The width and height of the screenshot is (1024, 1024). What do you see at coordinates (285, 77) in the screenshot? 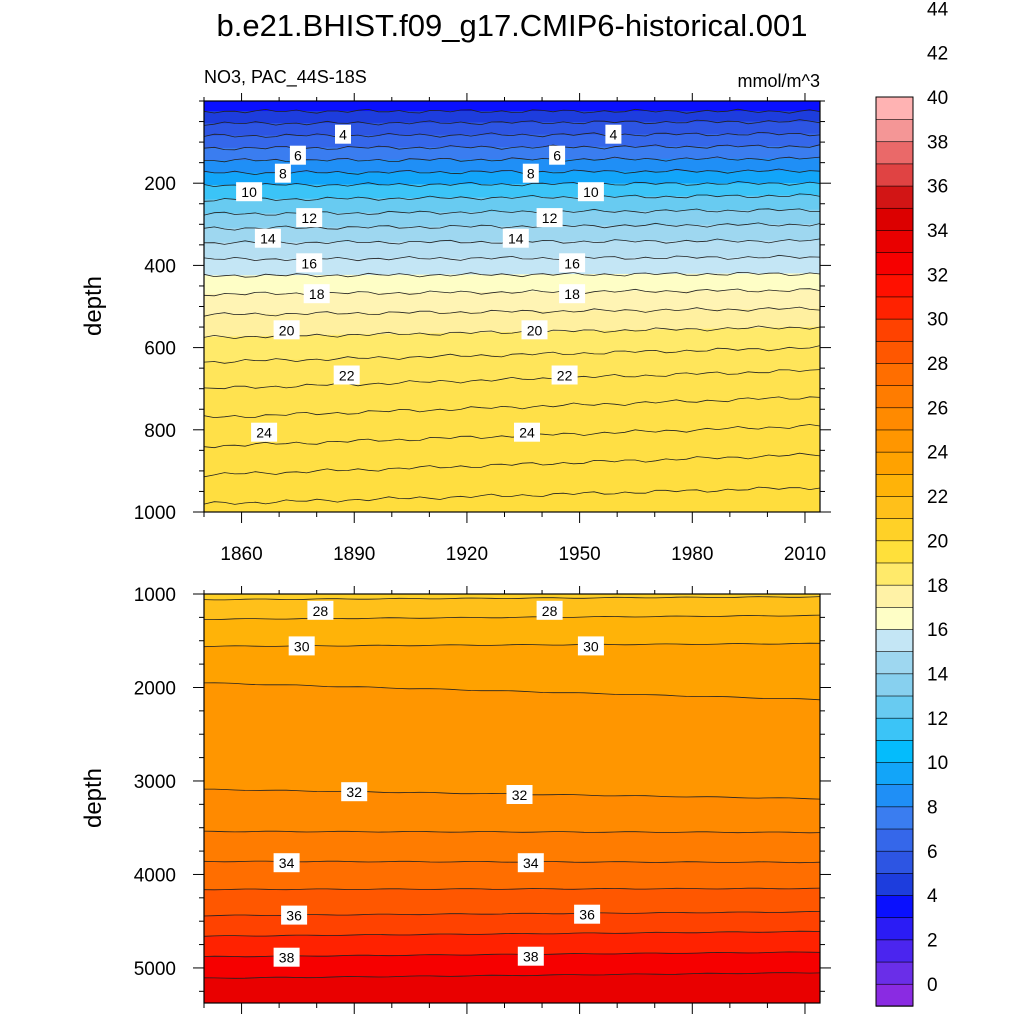
I see `chart-subtitle-left: NO3, PAC_44S-18S` at bounding box center [285, 77].